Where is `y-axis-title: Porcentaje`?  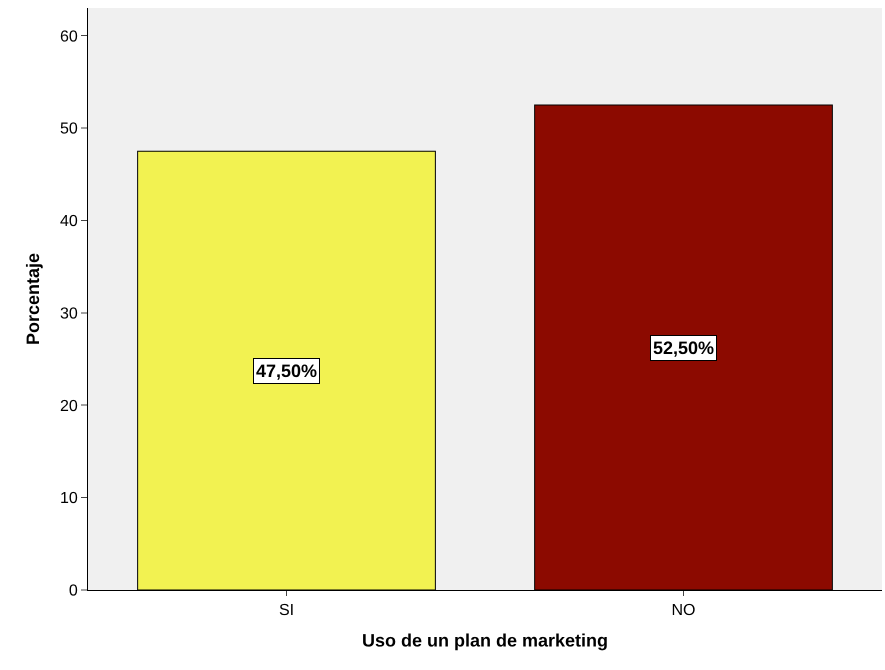 y-axis-title: Porcentaje is located at coordinates (33, 299).